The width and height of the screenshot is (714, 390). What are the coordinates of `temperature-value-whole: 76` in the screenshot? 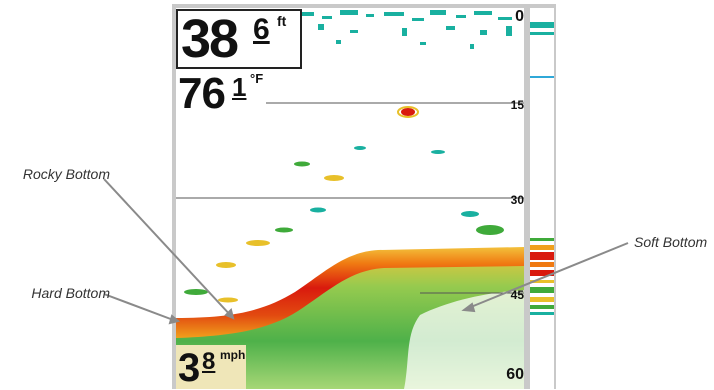 It's located at (202, 93).